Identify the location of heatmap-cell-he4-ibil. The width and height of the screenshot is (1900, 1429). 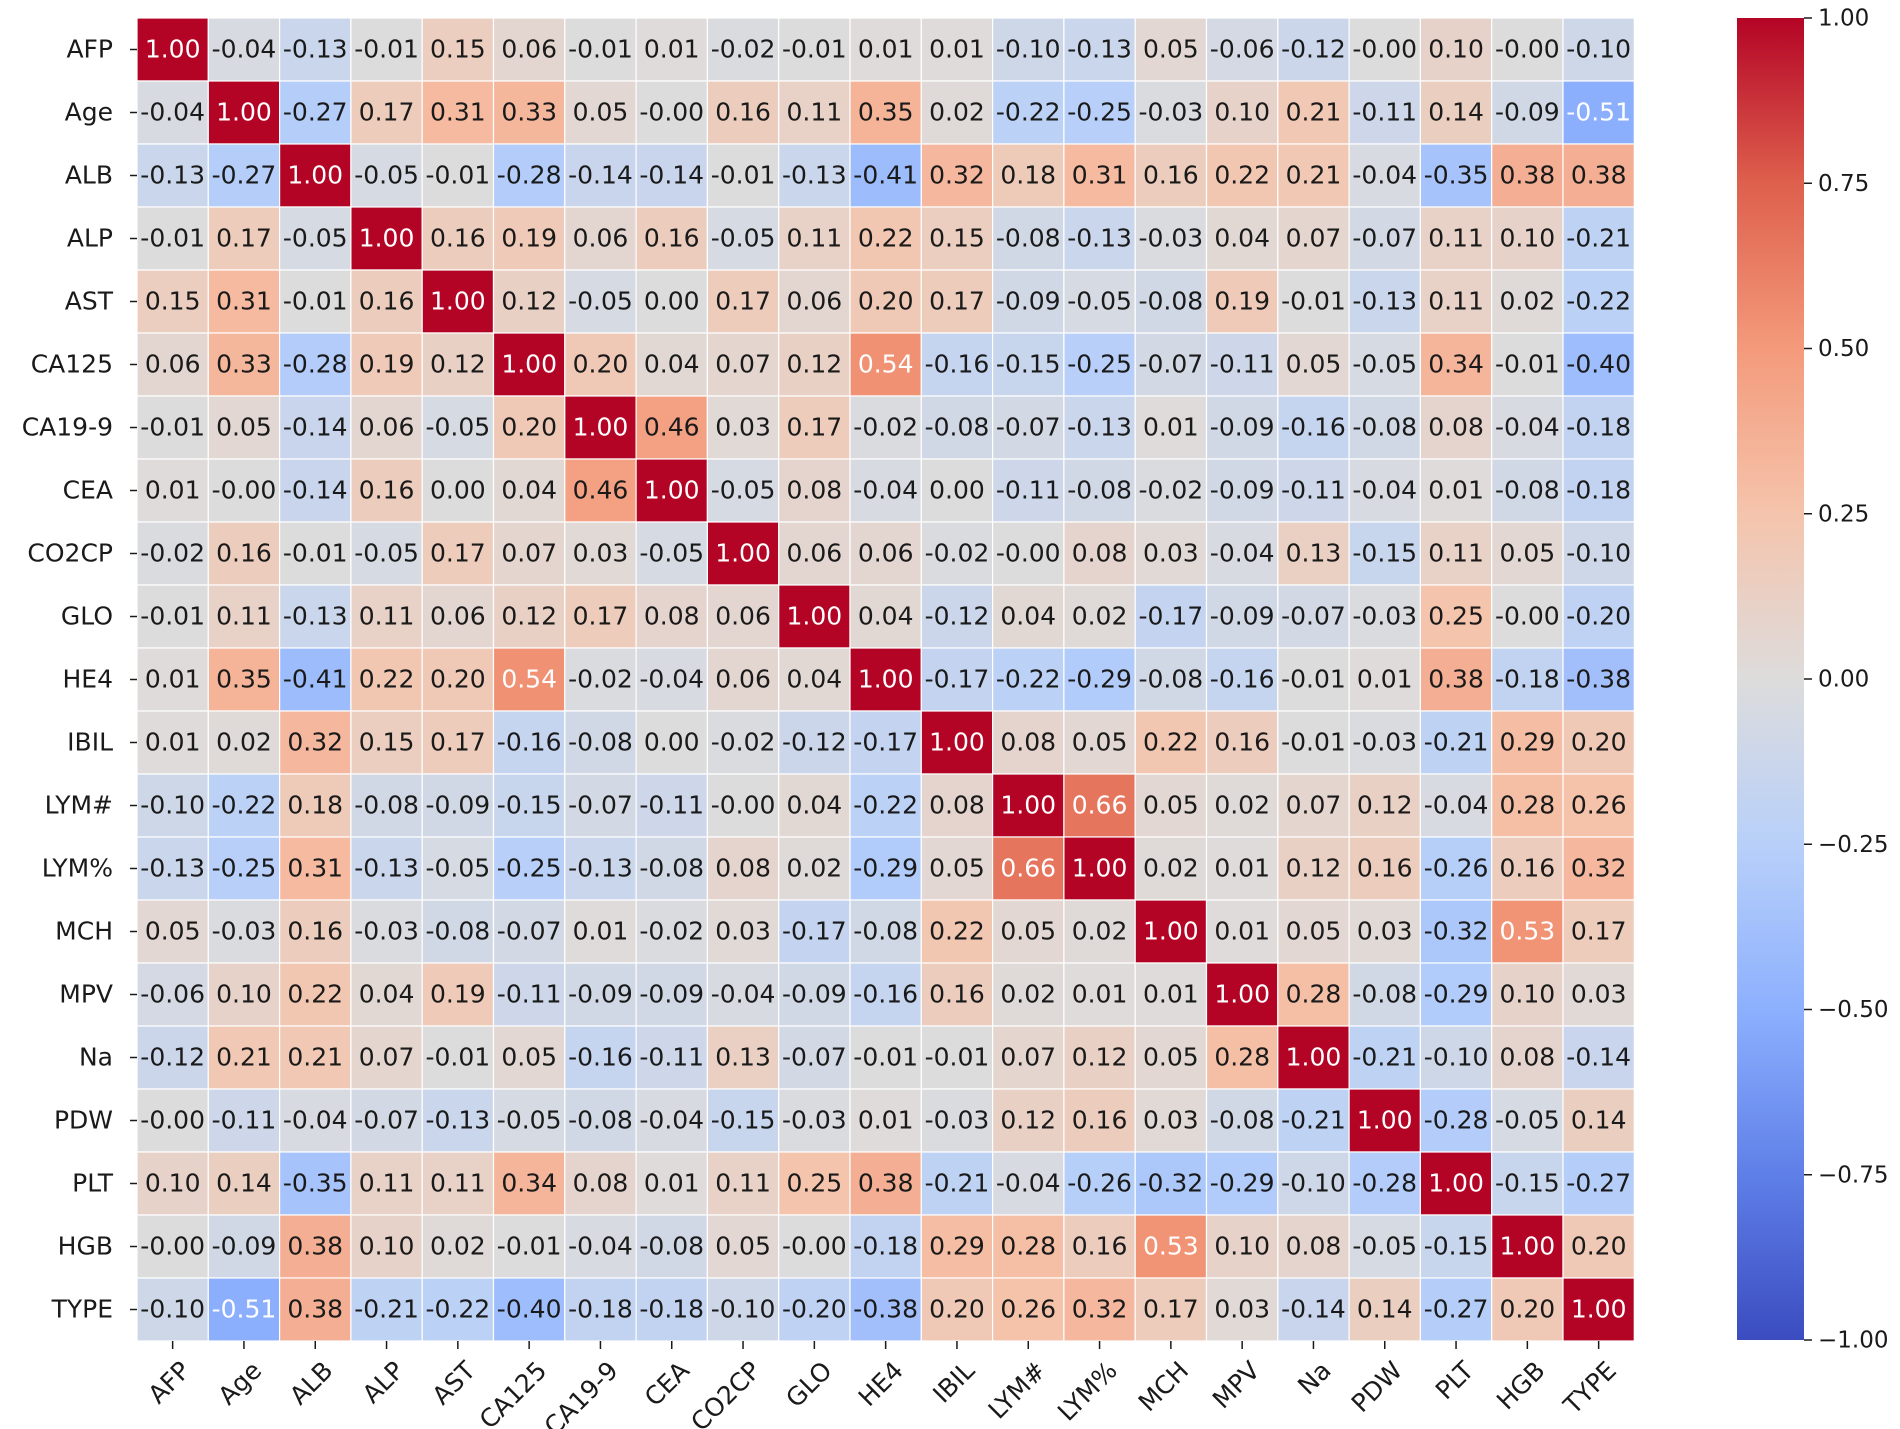
(957, 679).